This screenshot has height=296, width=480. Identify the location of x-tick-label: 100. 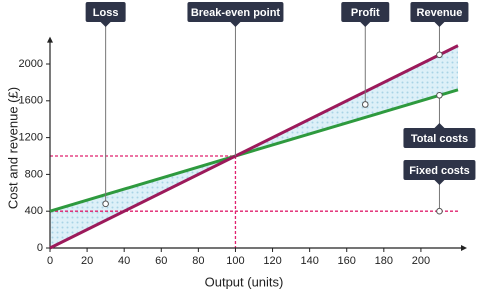
(235, 261).